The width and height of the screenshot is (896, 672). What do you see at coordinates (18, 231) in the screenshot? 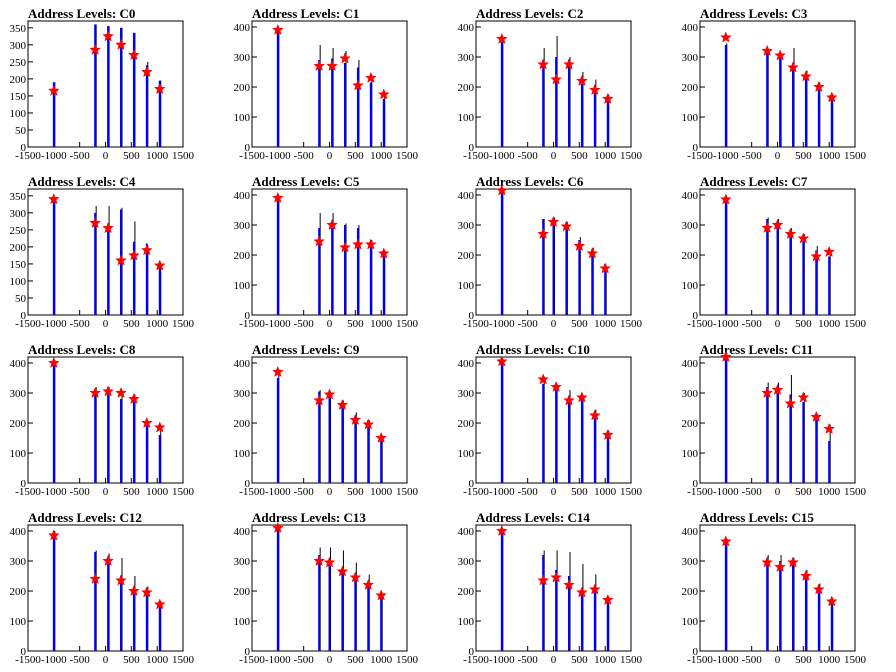
I see `y-tick-label: 250` at bounding box center [18, 231].